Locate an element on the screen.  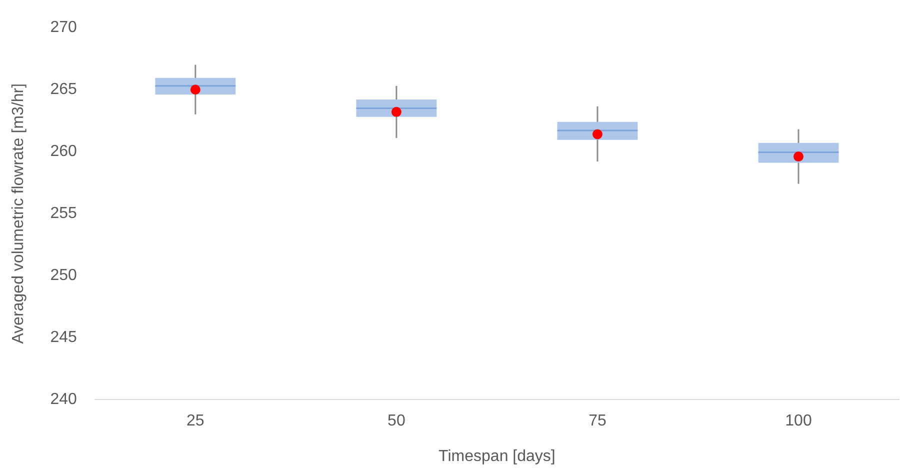
x-tick-label: 75 is located at coordinates (597, 421).